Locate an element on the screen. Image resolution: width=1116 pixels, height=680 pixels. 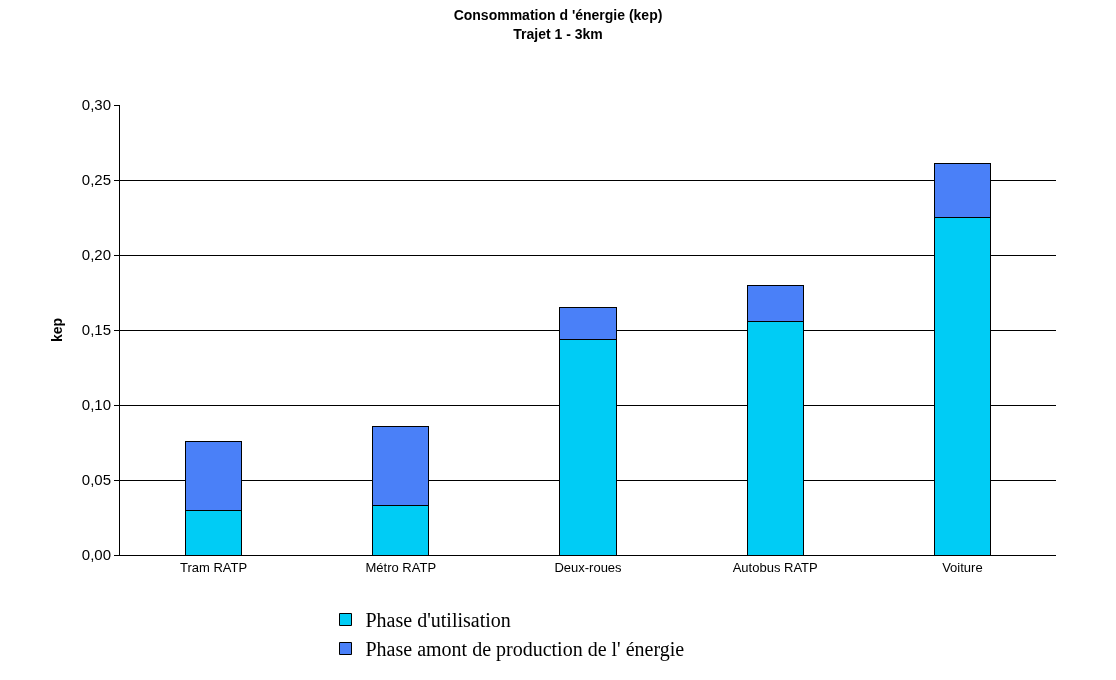
legend-label: Phase amont de production de l' énergie is located at coordinates (525, 650).